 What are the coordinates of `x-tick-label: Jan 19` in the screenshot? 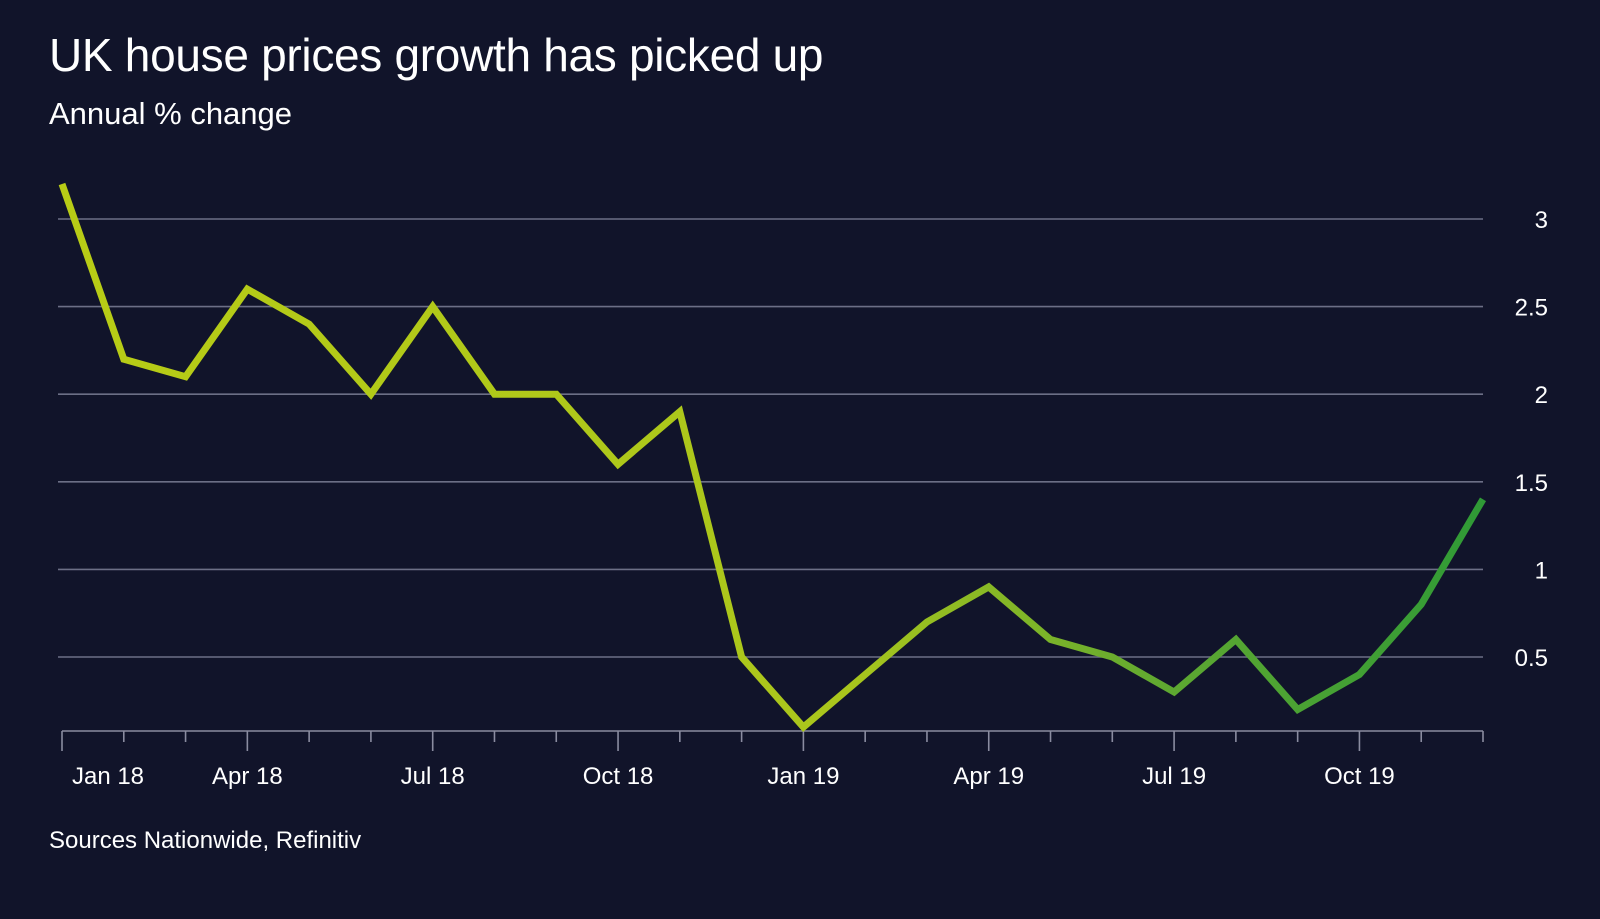 It's located at (803, 776).